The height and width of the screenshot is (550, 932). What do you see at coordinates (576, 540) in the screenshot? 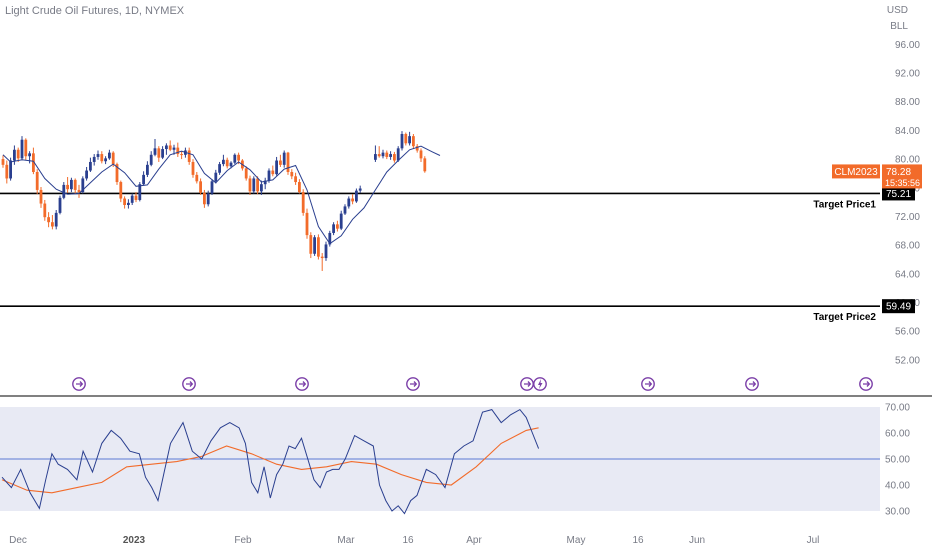
I see `time-axis-tick: May` at bounding box center [576, 540].